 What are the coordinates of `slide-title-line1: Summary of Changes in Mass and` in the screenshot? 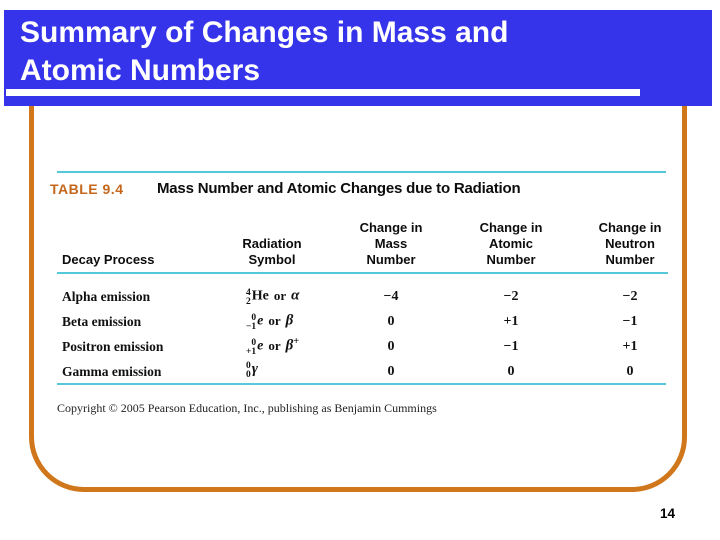 It's located at (264, 32).